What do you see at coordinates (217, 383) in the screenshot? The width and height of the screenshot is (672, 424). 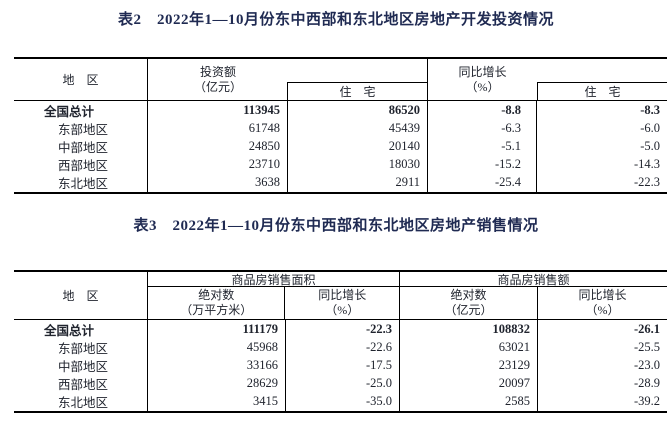 I see `value-cell: 28629` at bounding box center [217, 383].